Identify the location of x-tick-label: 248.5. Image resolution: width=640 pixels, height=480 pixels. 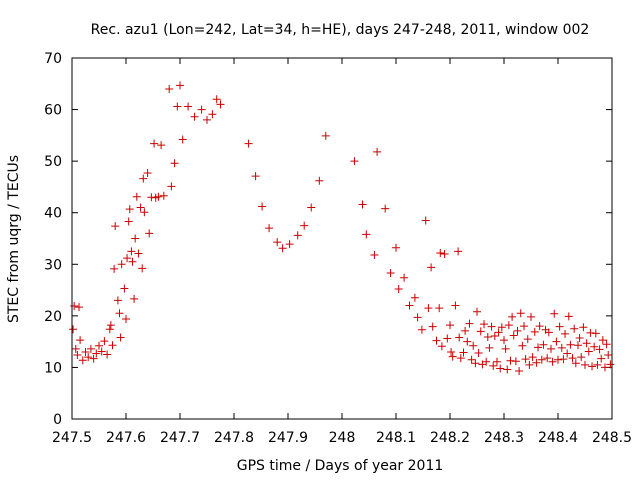
(612, 438).